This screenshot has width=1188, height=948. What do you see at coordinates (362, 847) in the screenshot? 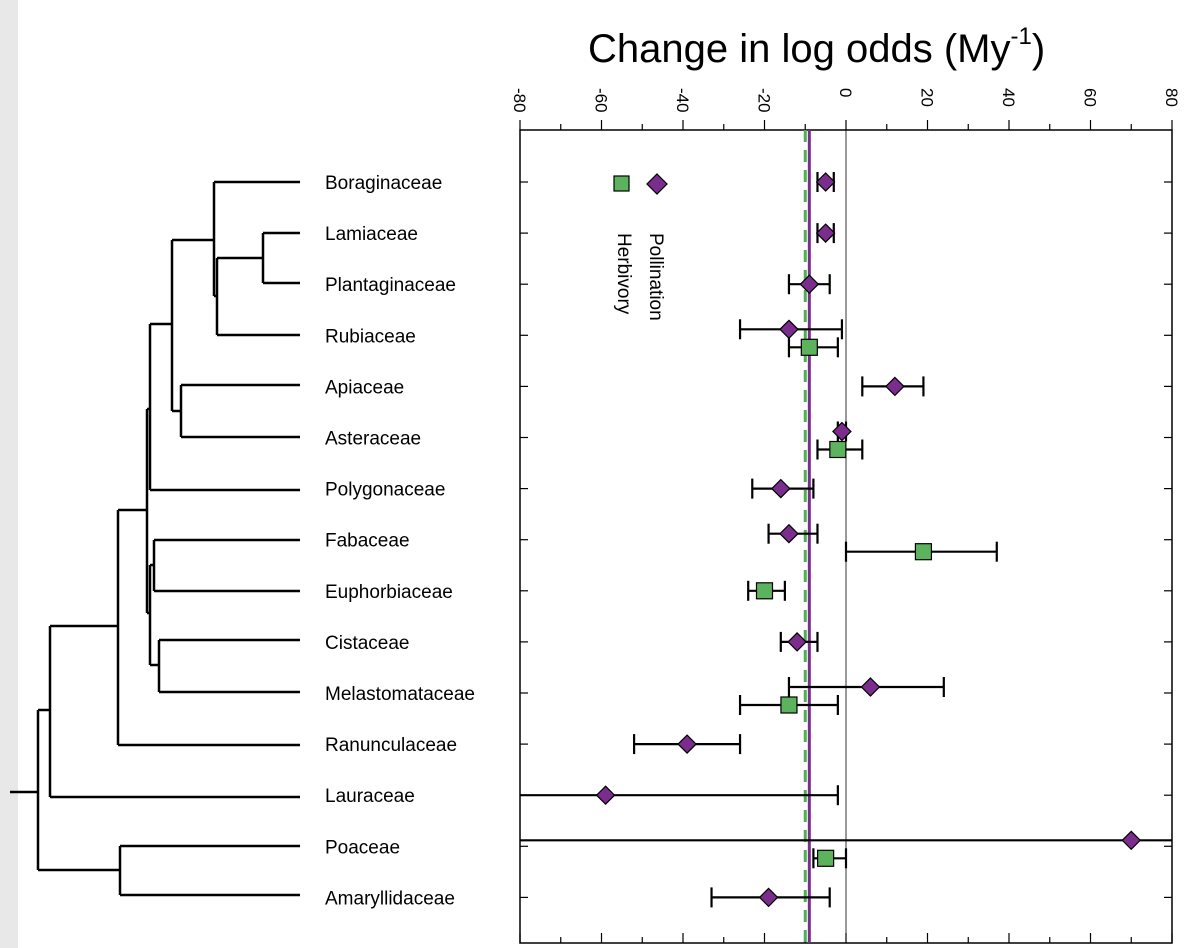
I see `family-label: Poaceae` at bounding box center [362, 847].